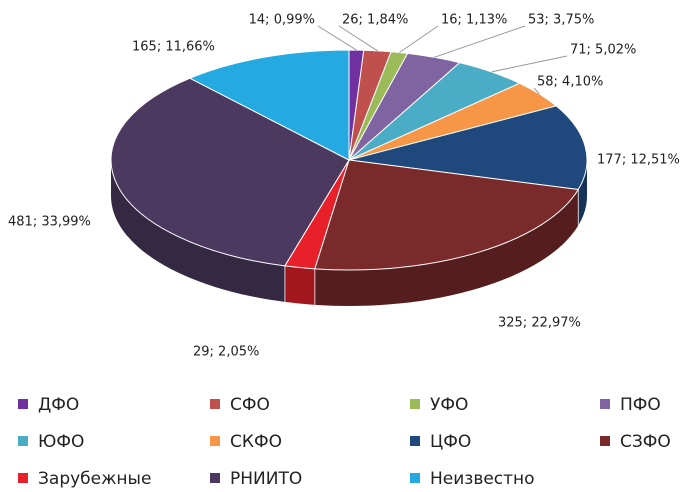 The height and width of the screenshot is (492, 685). I want to click on legend-label: ЦФО, so click(450, 442).